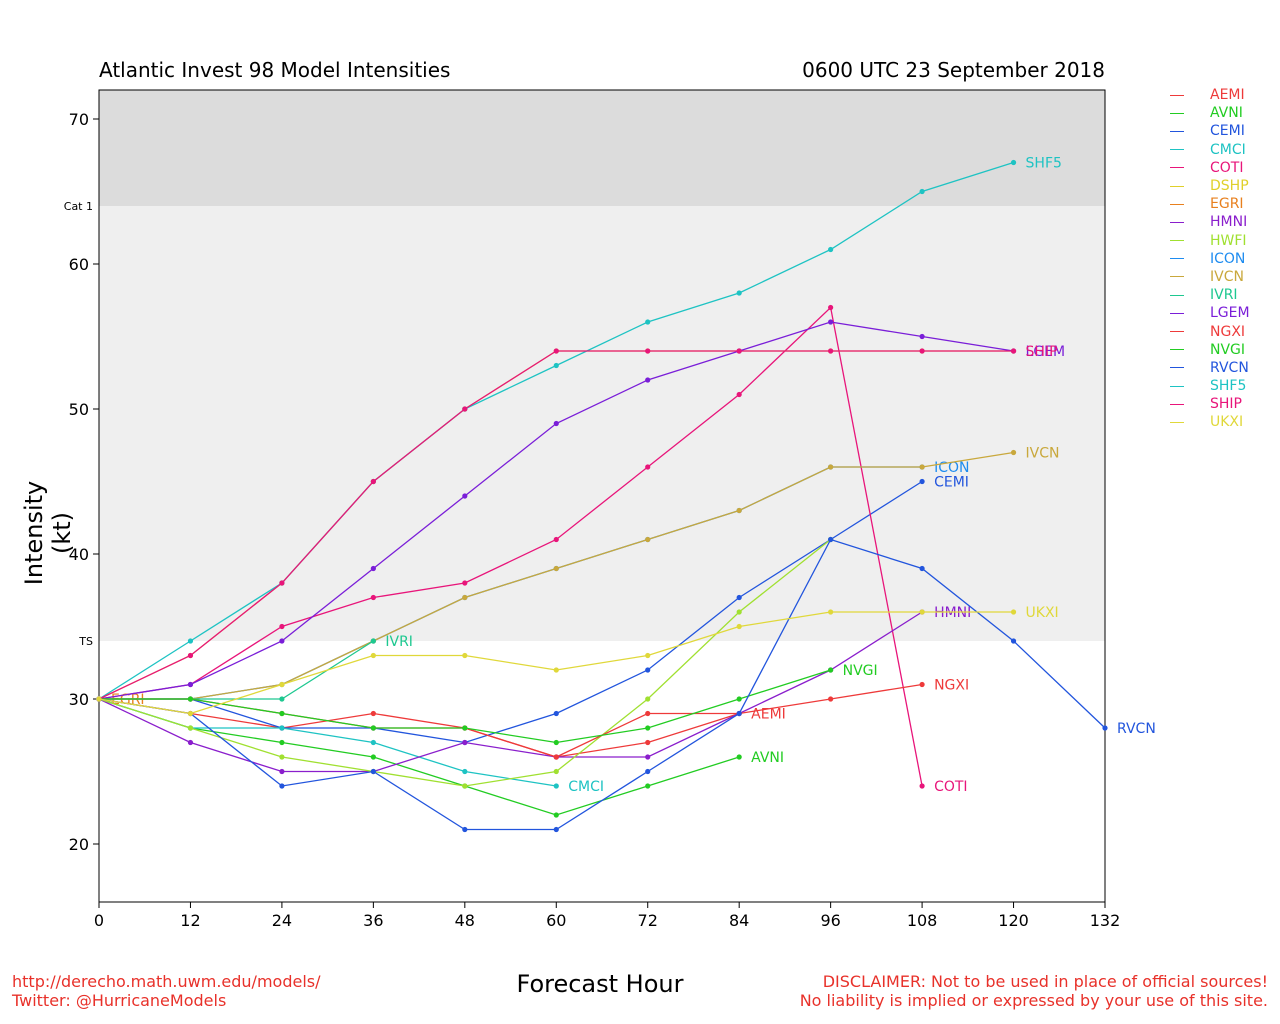 The height and width of the screenshot is (1024, 1280). Describe the element at coordinates (1210, 350) in the screenshot. I see `legend-item-nvgi: NVGI` at that location.